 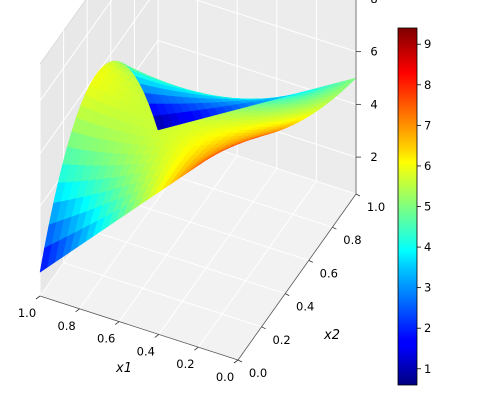 I want to click on x-tick-label: 0.8, so click(x=66, y=326).